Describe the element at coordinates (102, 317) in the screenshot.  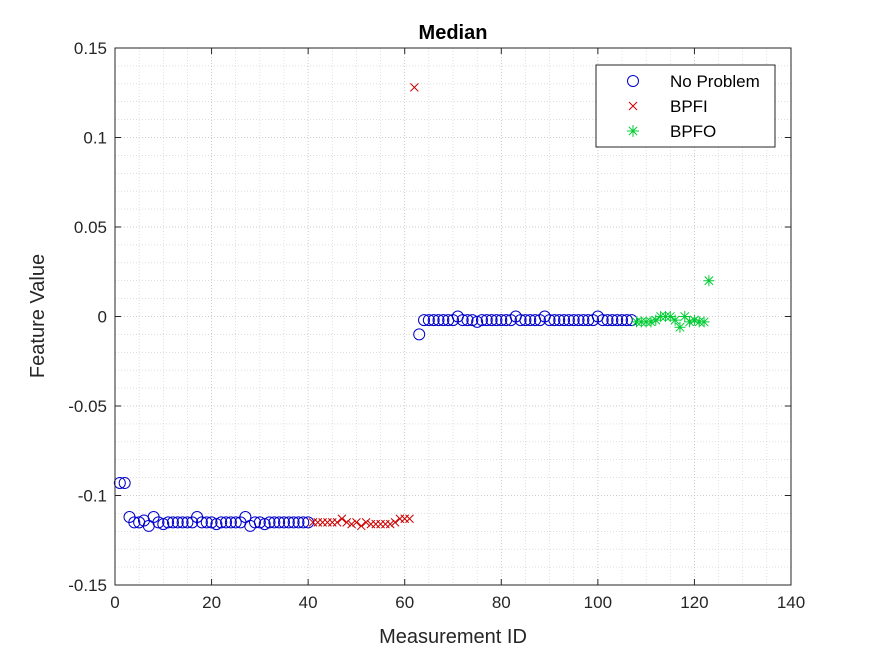
I see `y-tick-label: 0` at that location.